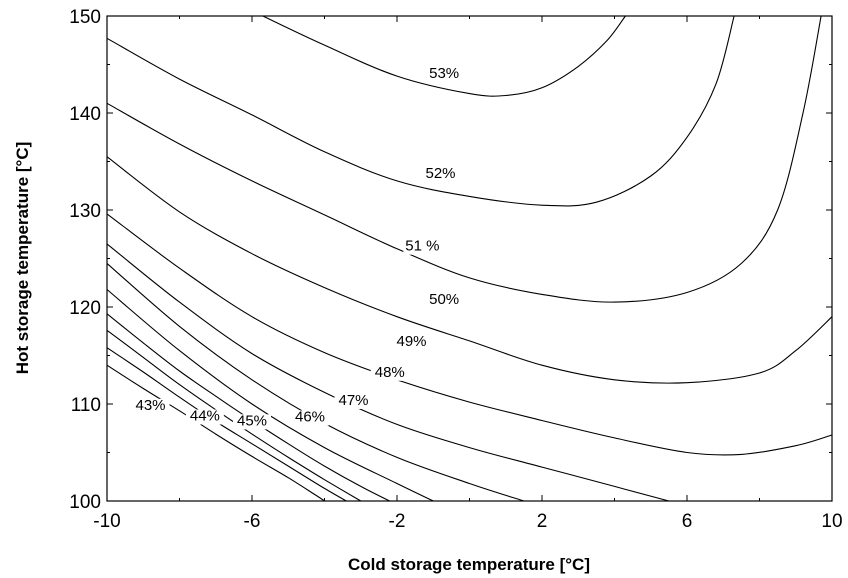  I want to click on contour-label: 47%, so click(353, 400).